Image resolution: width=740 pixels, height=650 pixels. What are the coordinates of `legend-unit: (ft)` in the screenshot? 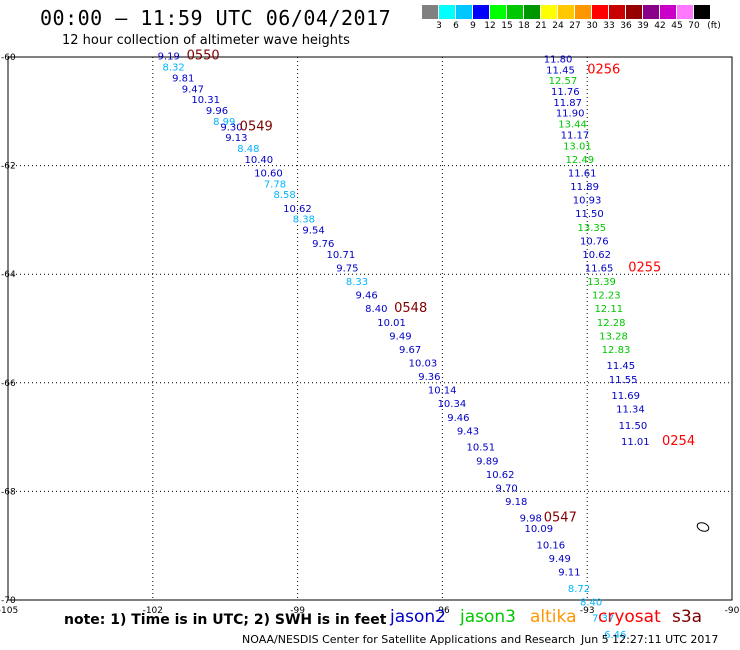 It's located at (714, 26).